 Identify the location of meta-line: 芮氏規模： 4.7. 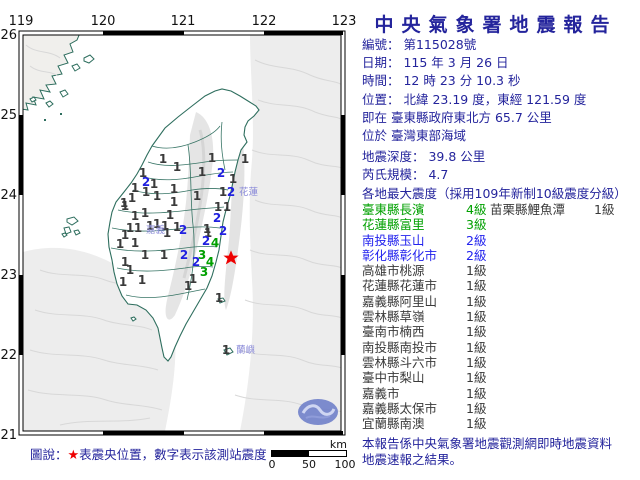
(405, 175).